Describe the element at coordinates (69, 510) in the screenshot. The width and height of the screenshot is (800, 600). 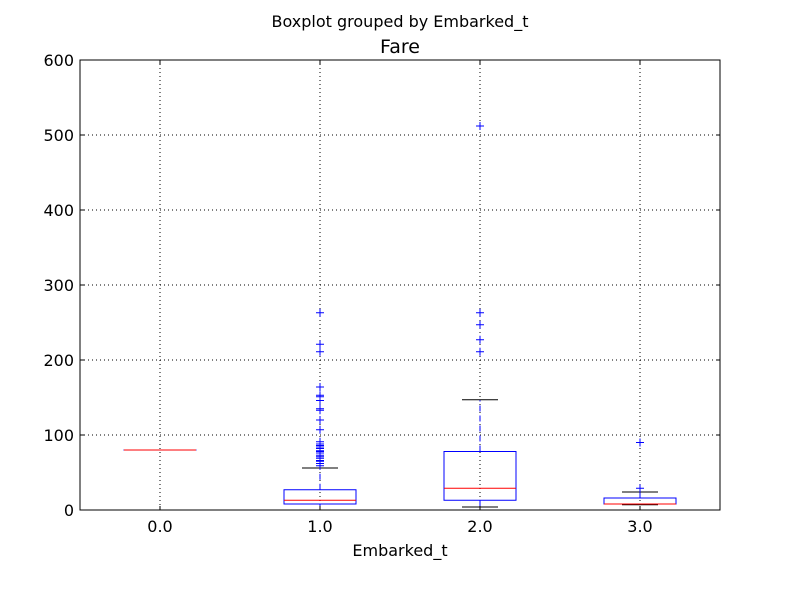
I see `y-tick-label: 0` at that location.